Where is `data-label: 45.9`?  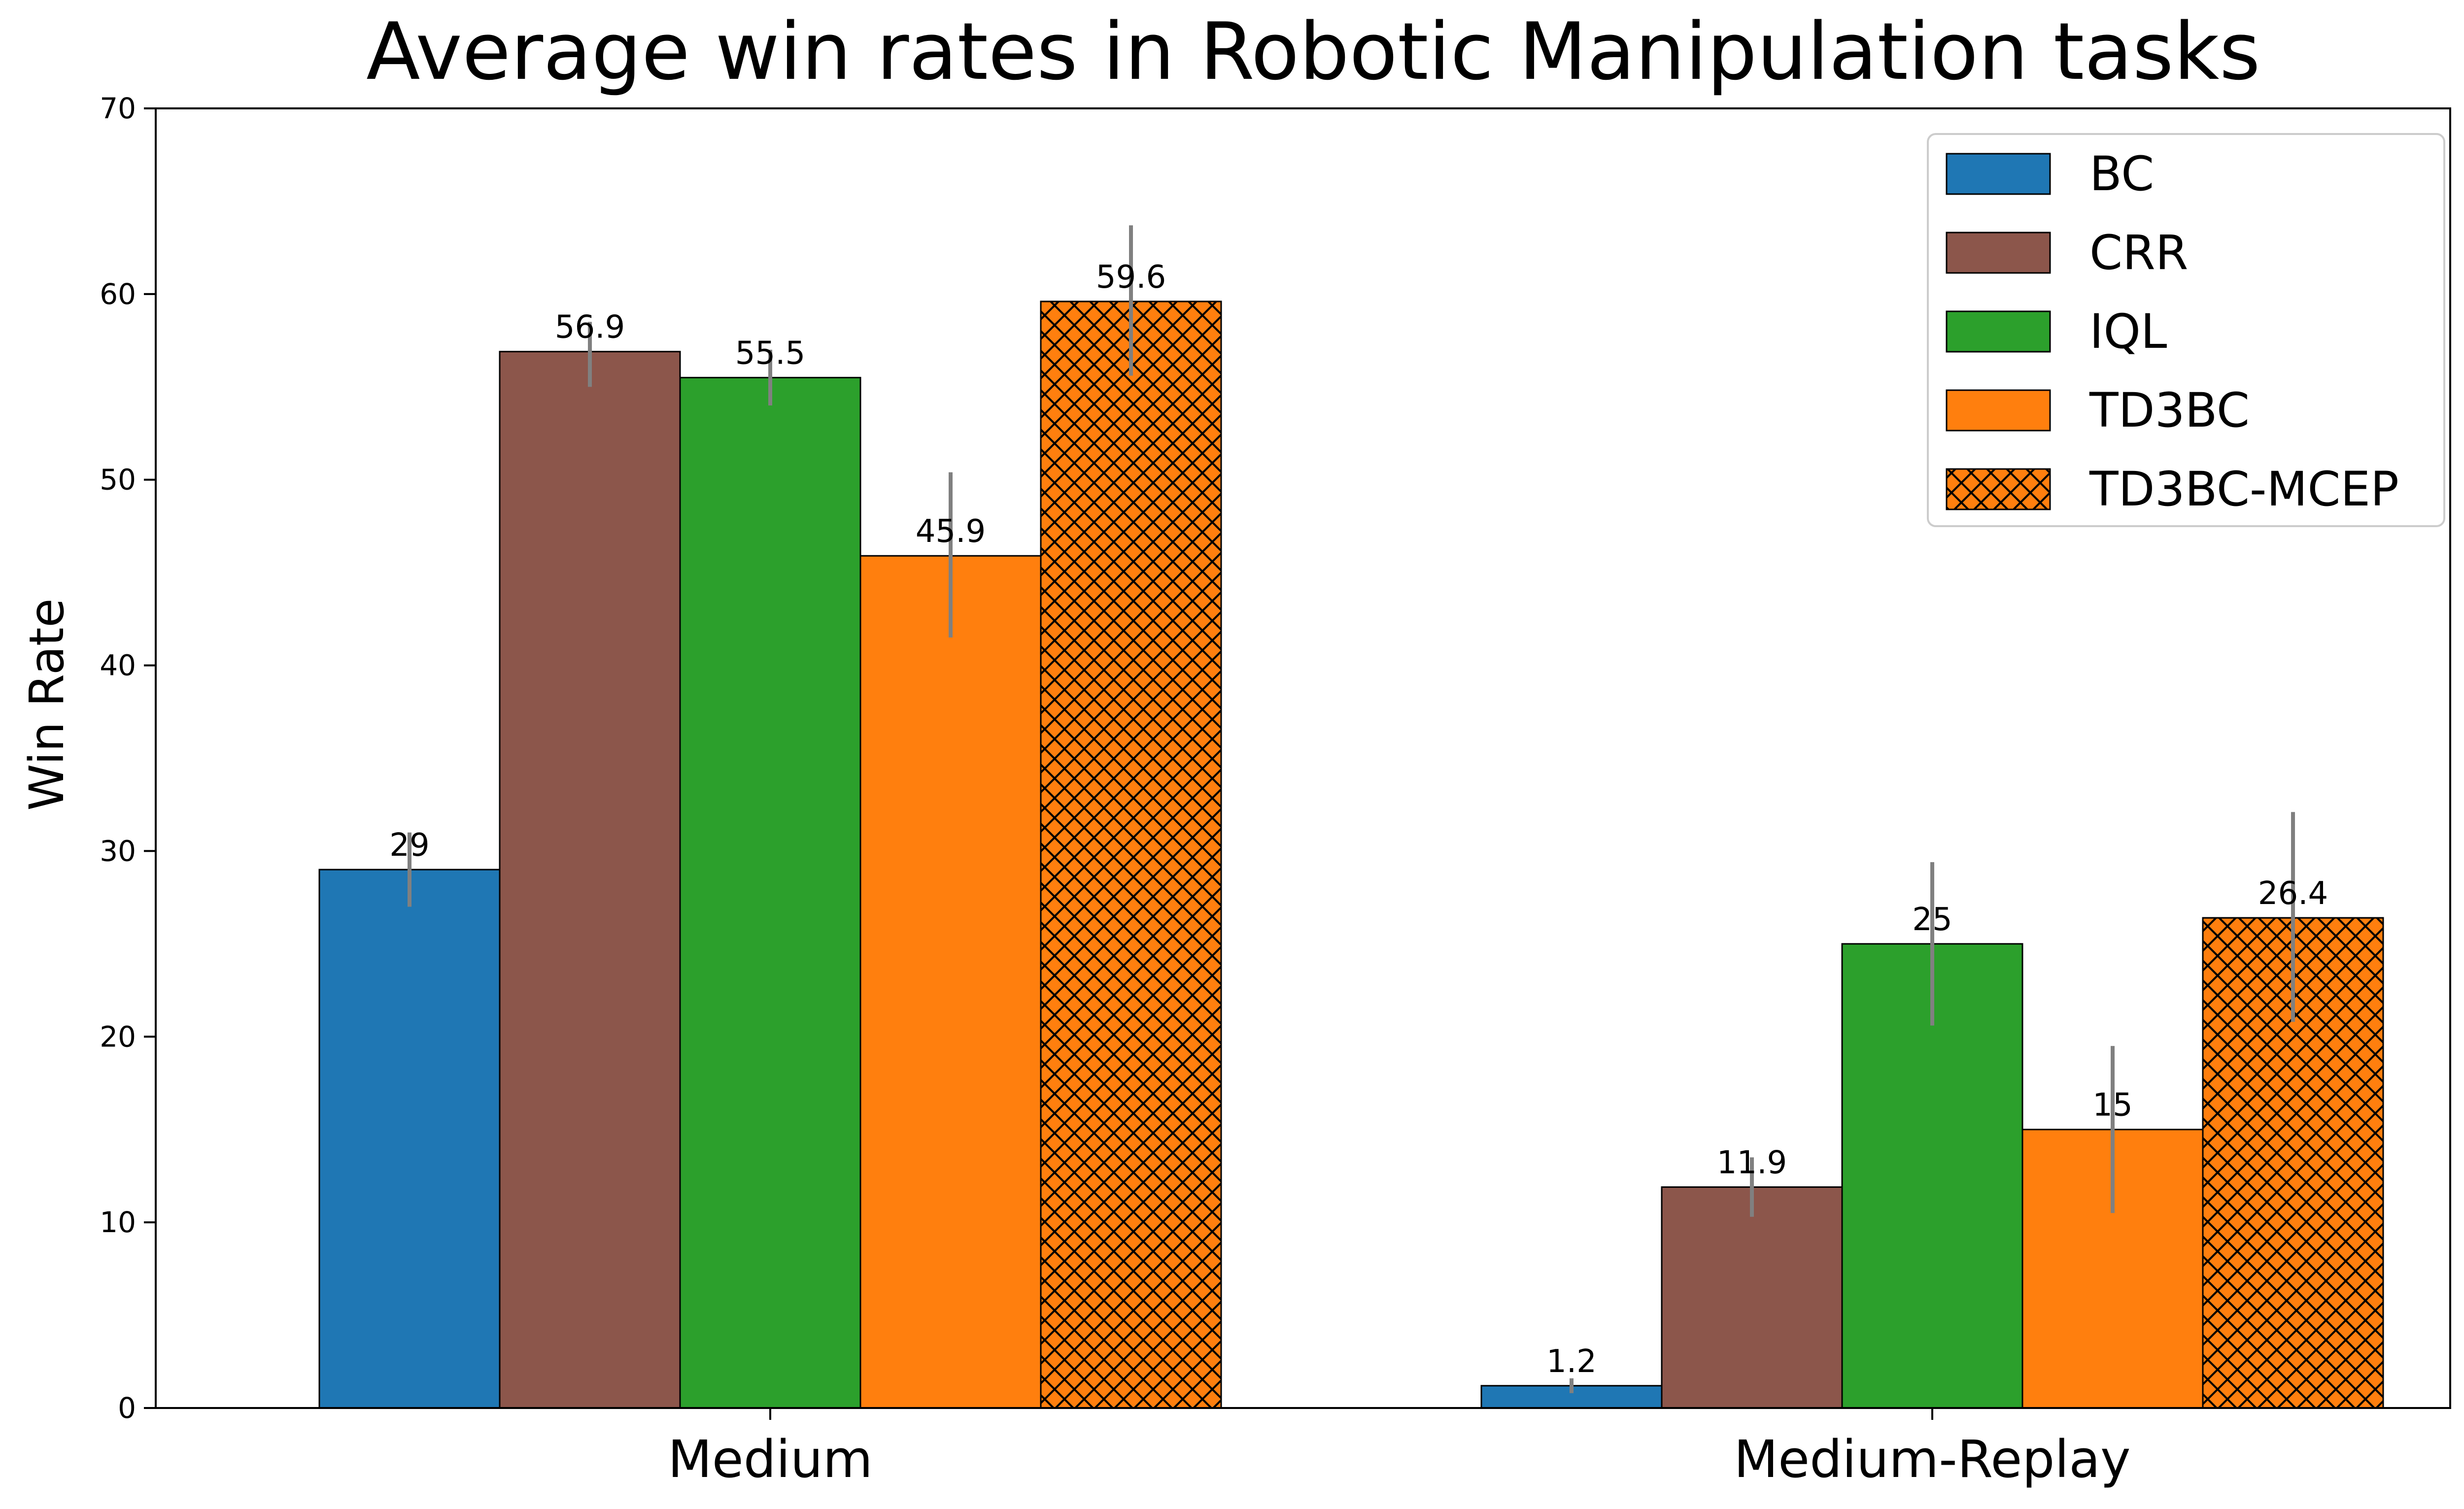
data-label: 45.9 is located at coordinates (951, 531).